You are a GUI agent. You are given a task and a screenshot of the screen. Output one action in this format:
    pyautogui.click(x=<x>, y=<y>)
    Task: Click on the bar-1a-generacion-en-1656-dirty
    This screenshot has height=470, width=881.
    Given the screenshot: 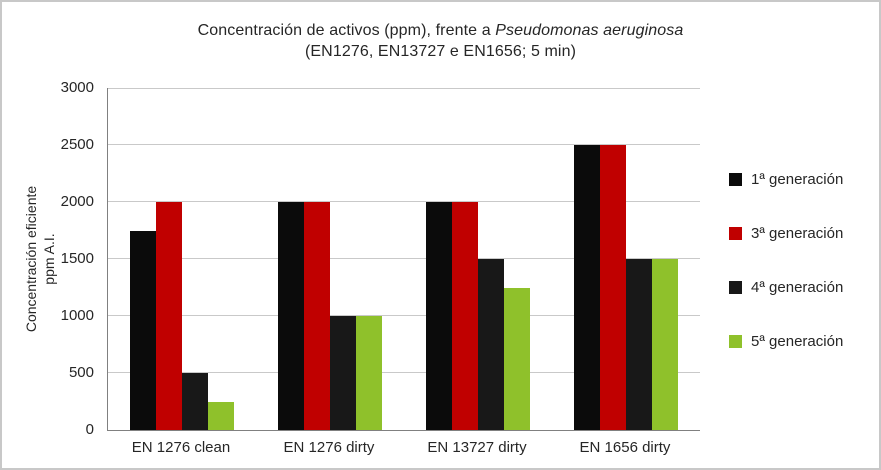 What is the action you would take?
    pyautogui.click(x=587, y=287)
    